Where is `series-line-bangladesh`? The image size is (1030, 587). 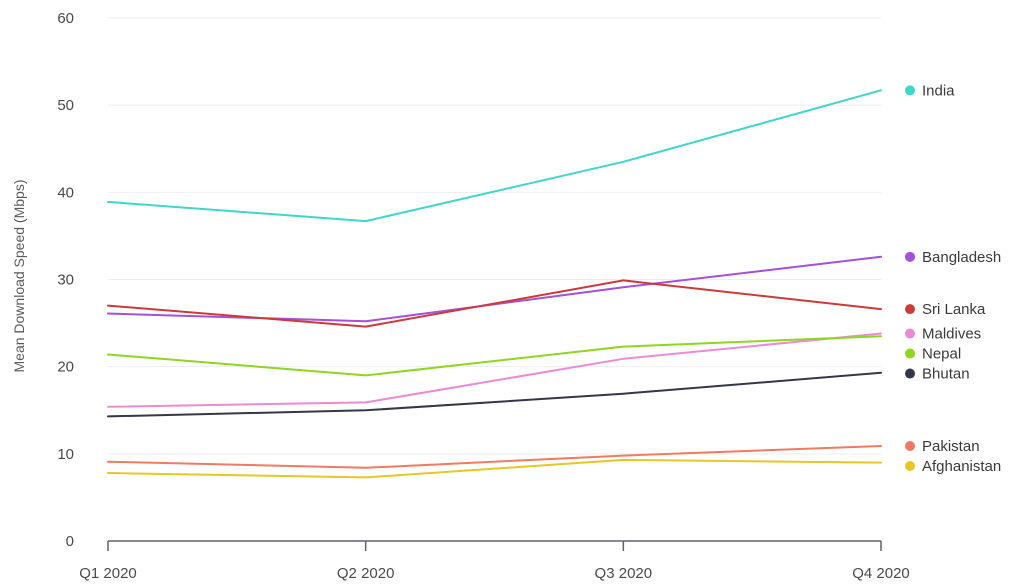
series-line-bangladesh is located at coordinates (494, 289).